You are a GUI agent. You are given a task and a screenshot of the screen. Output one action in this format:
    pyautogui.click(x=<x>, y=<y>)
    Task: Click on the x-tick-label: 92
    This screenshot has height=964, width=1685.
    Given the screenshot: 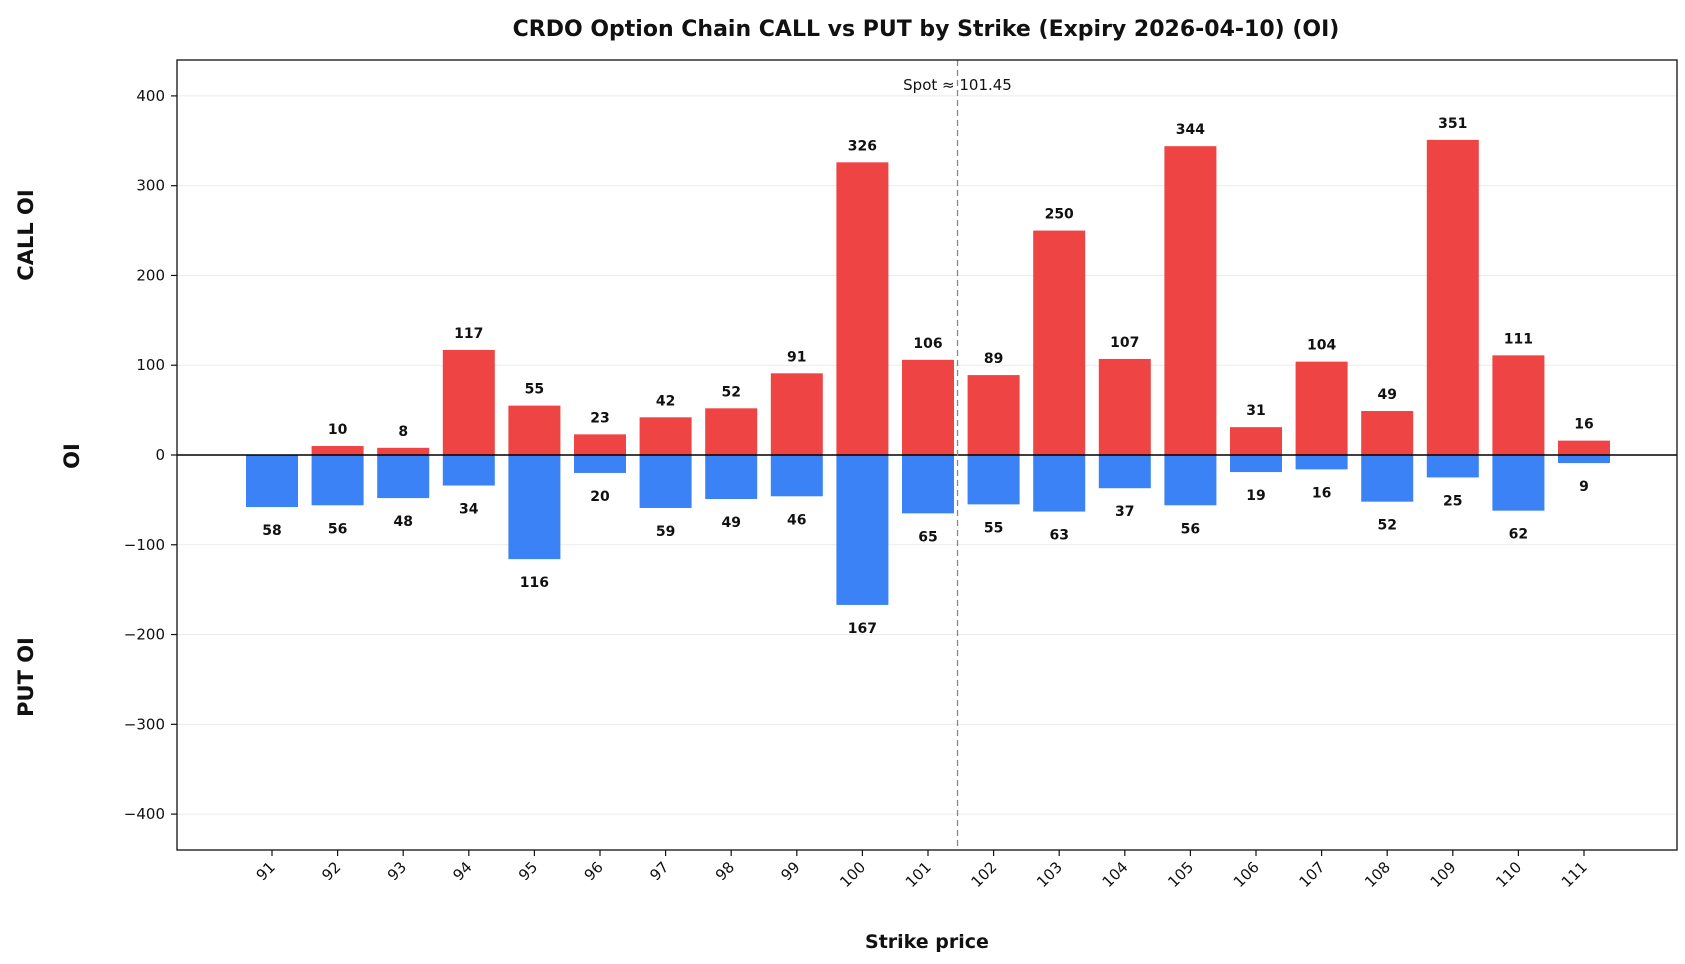 What is the action you would take?
    pyautogui.click(x=331, y=871)
    